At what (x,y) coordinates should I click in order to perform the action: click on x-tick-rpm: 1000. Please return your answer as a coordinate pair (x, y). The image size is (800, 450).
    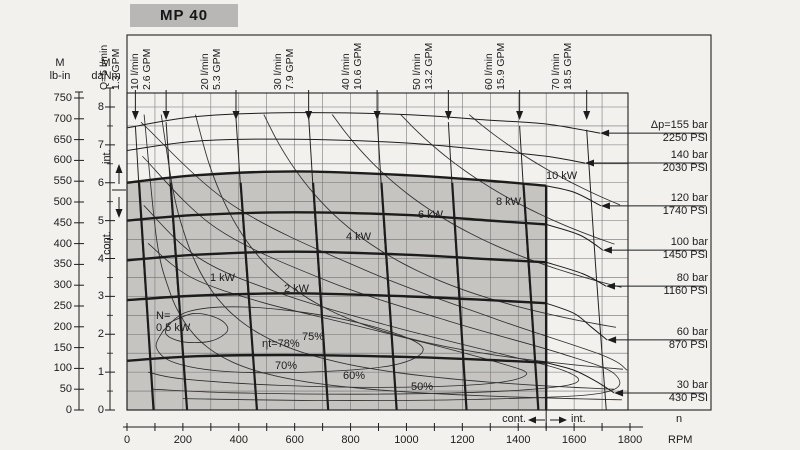
    Looking at the image, I should click on (406, 440).